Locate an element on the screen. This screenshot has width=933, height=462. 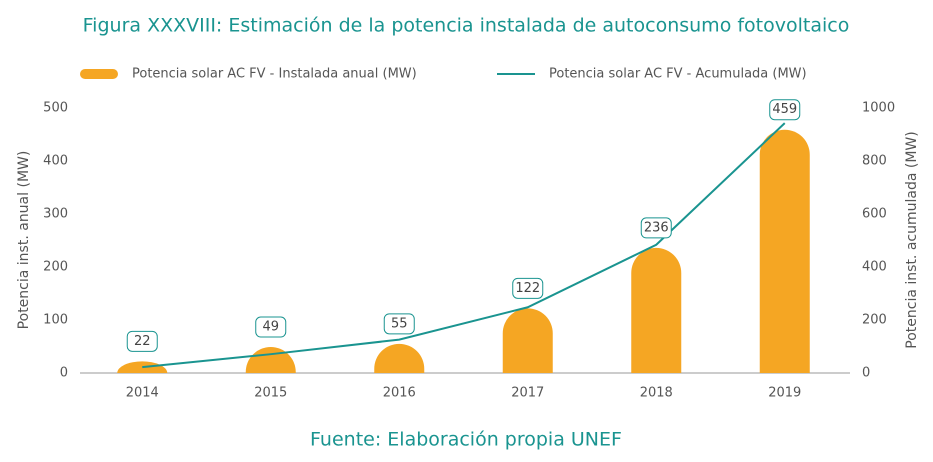
chart-source: Fuente: Elaboración propia UNEF is located at coordinates (466, 440).